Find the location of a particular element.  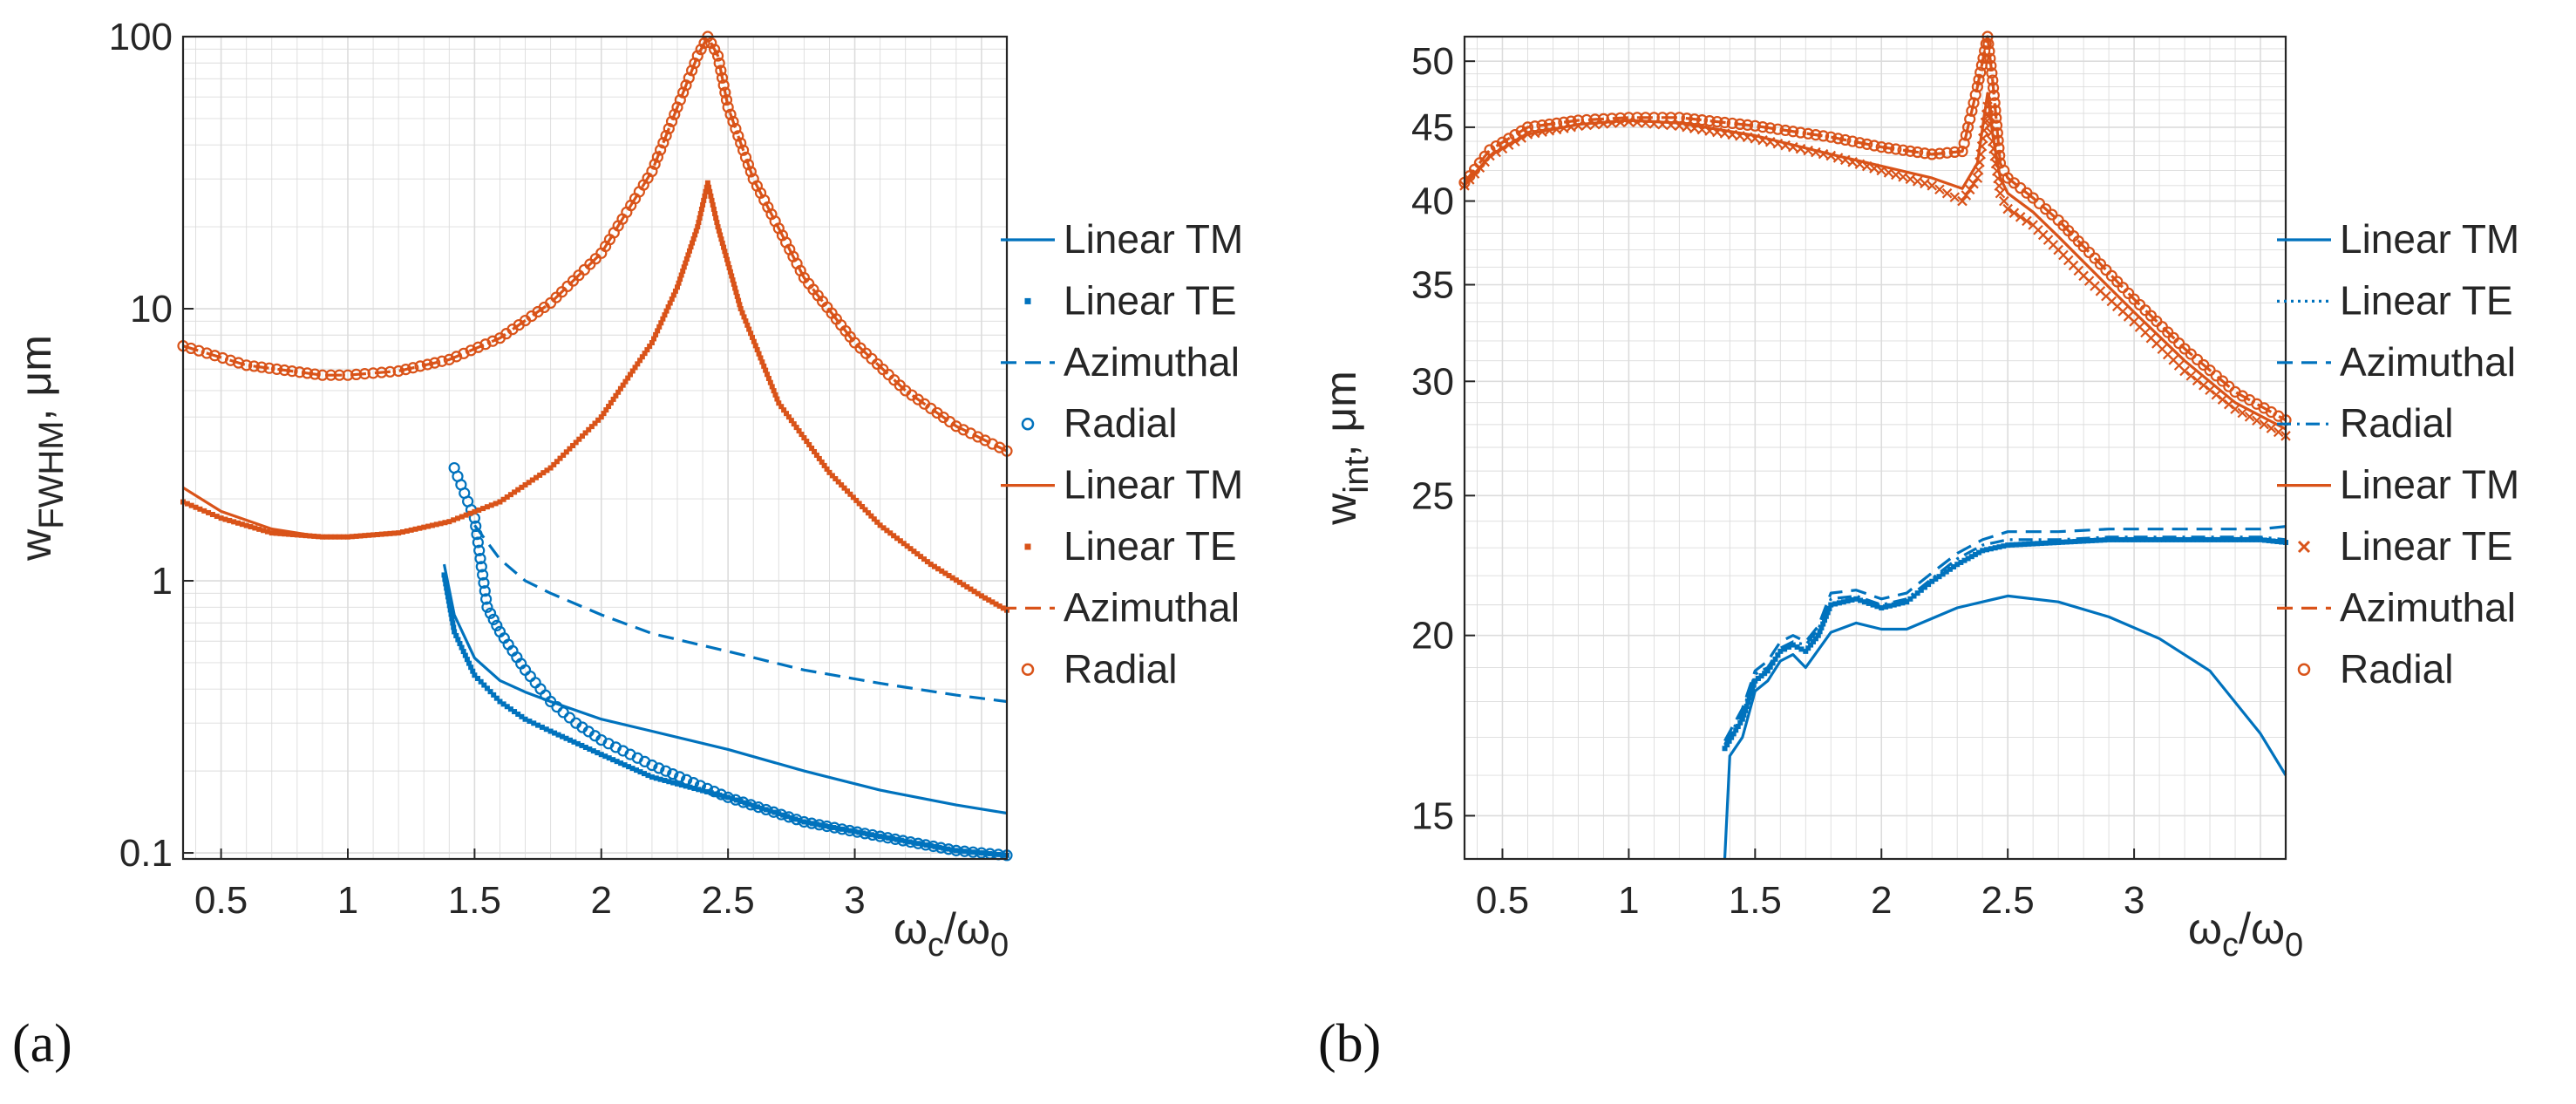

chart-b-ytick-label: 30 is located at coordinates (1432, 382).